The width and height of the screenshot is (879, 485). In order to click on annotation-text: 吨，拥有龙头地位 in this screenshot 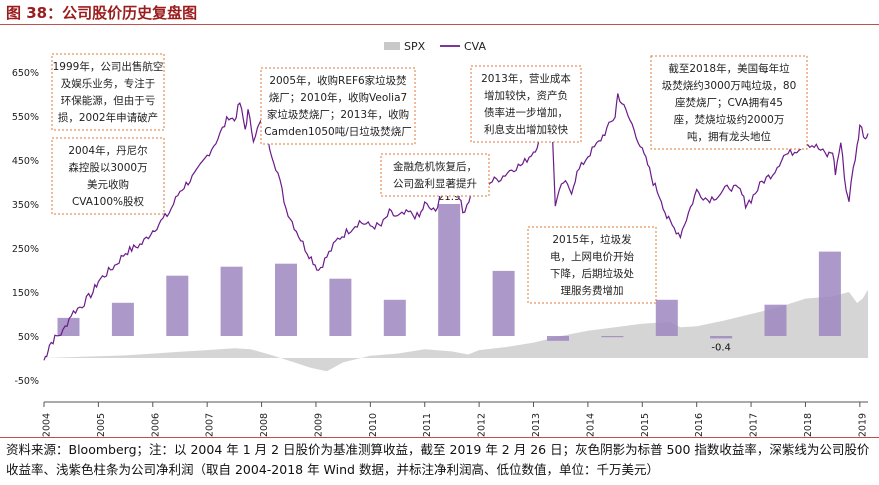, I will do `click(729, 136)`.